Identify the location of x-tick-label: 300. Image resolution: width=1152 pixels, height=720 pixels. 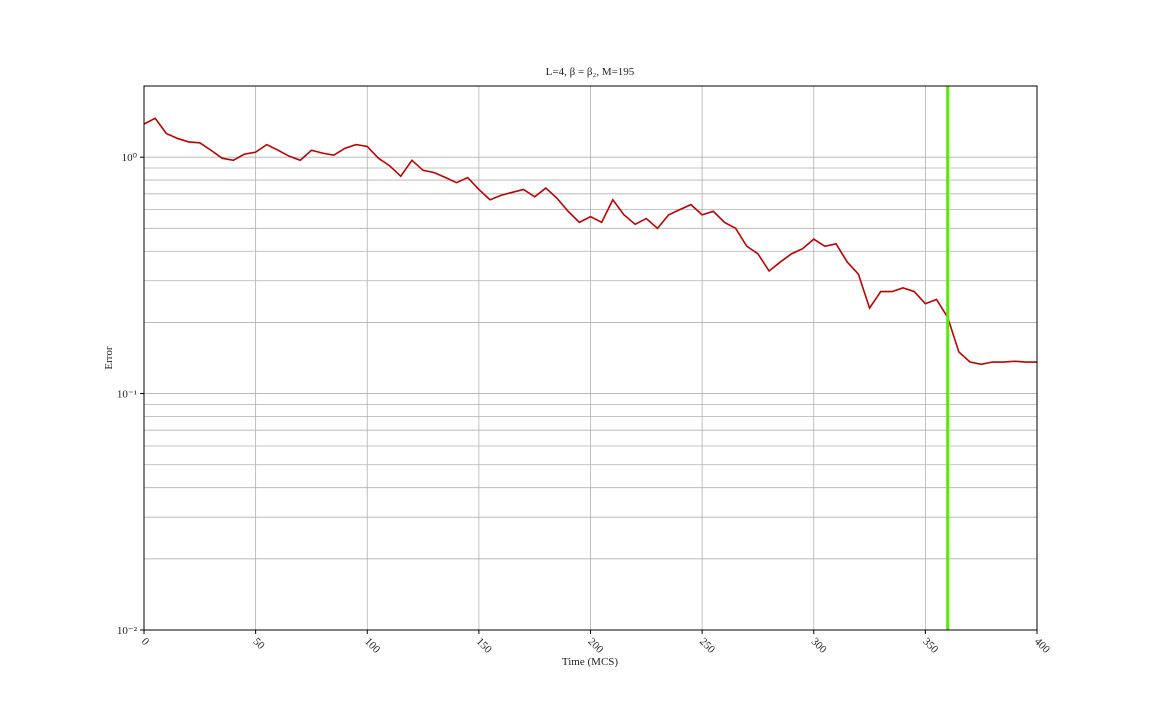
(819, 646).